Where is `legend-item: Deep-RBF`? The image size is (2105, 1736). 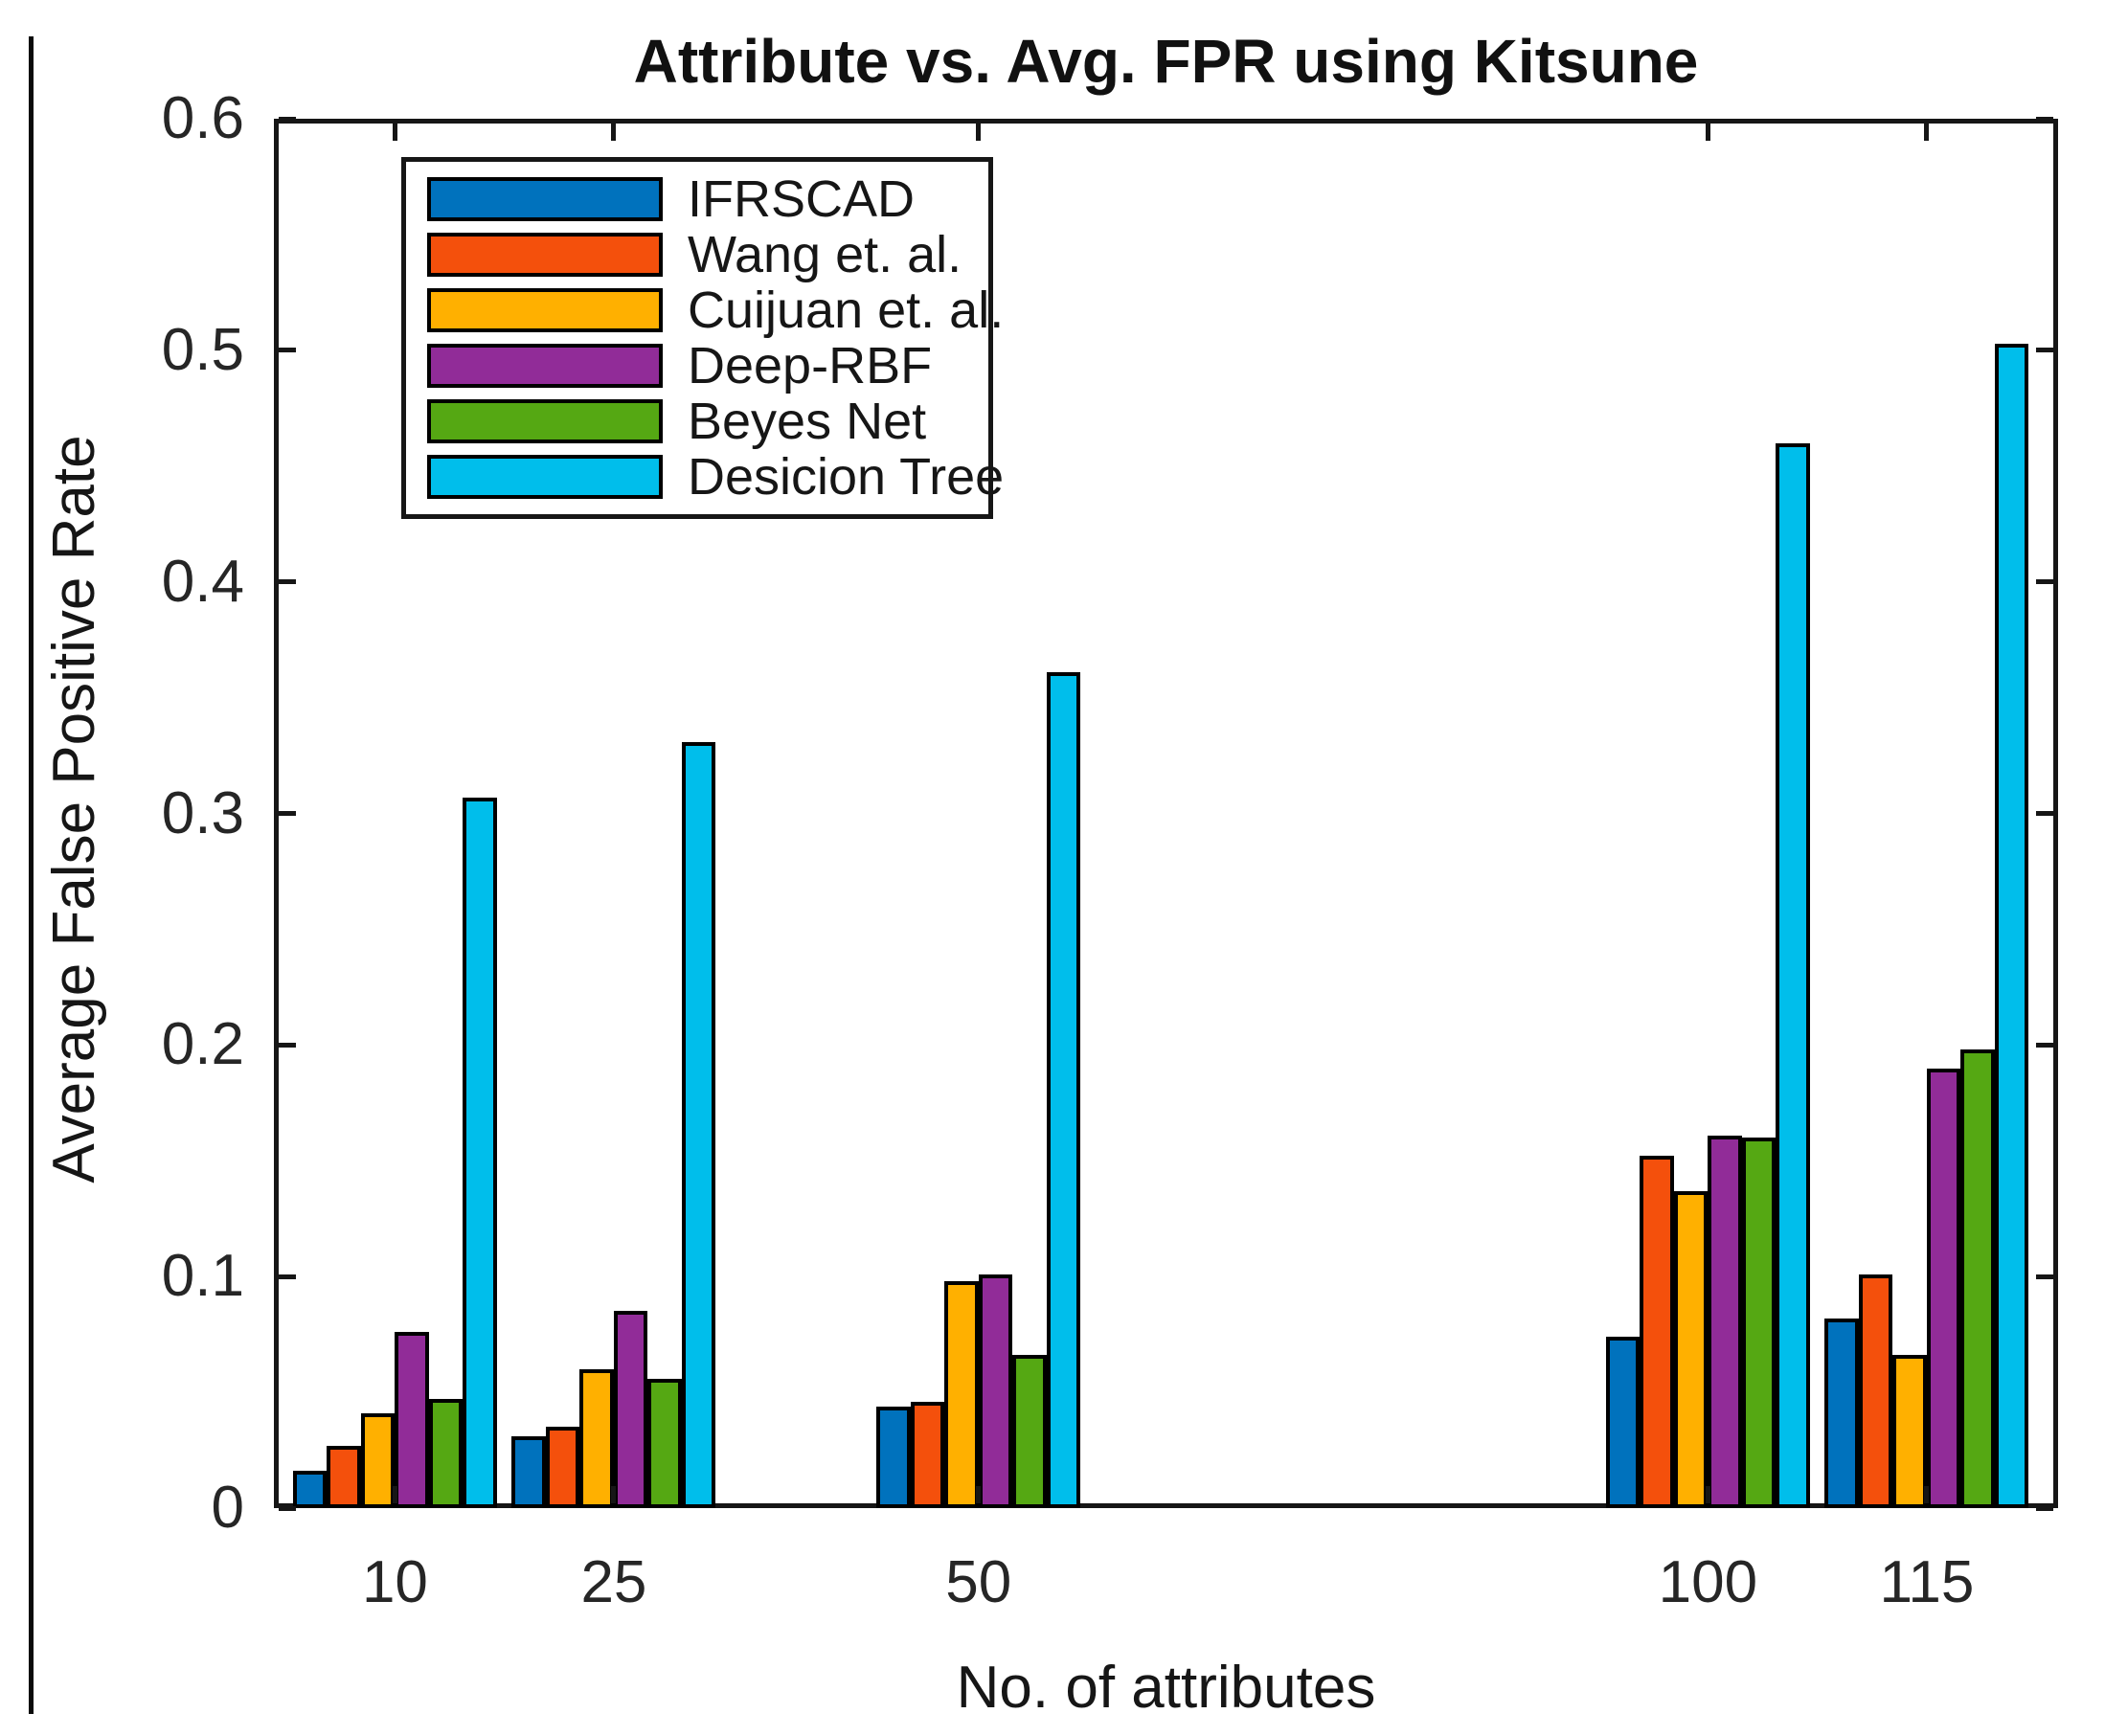 legend-item: Deep-RBF is located at coordinates (707, 366).